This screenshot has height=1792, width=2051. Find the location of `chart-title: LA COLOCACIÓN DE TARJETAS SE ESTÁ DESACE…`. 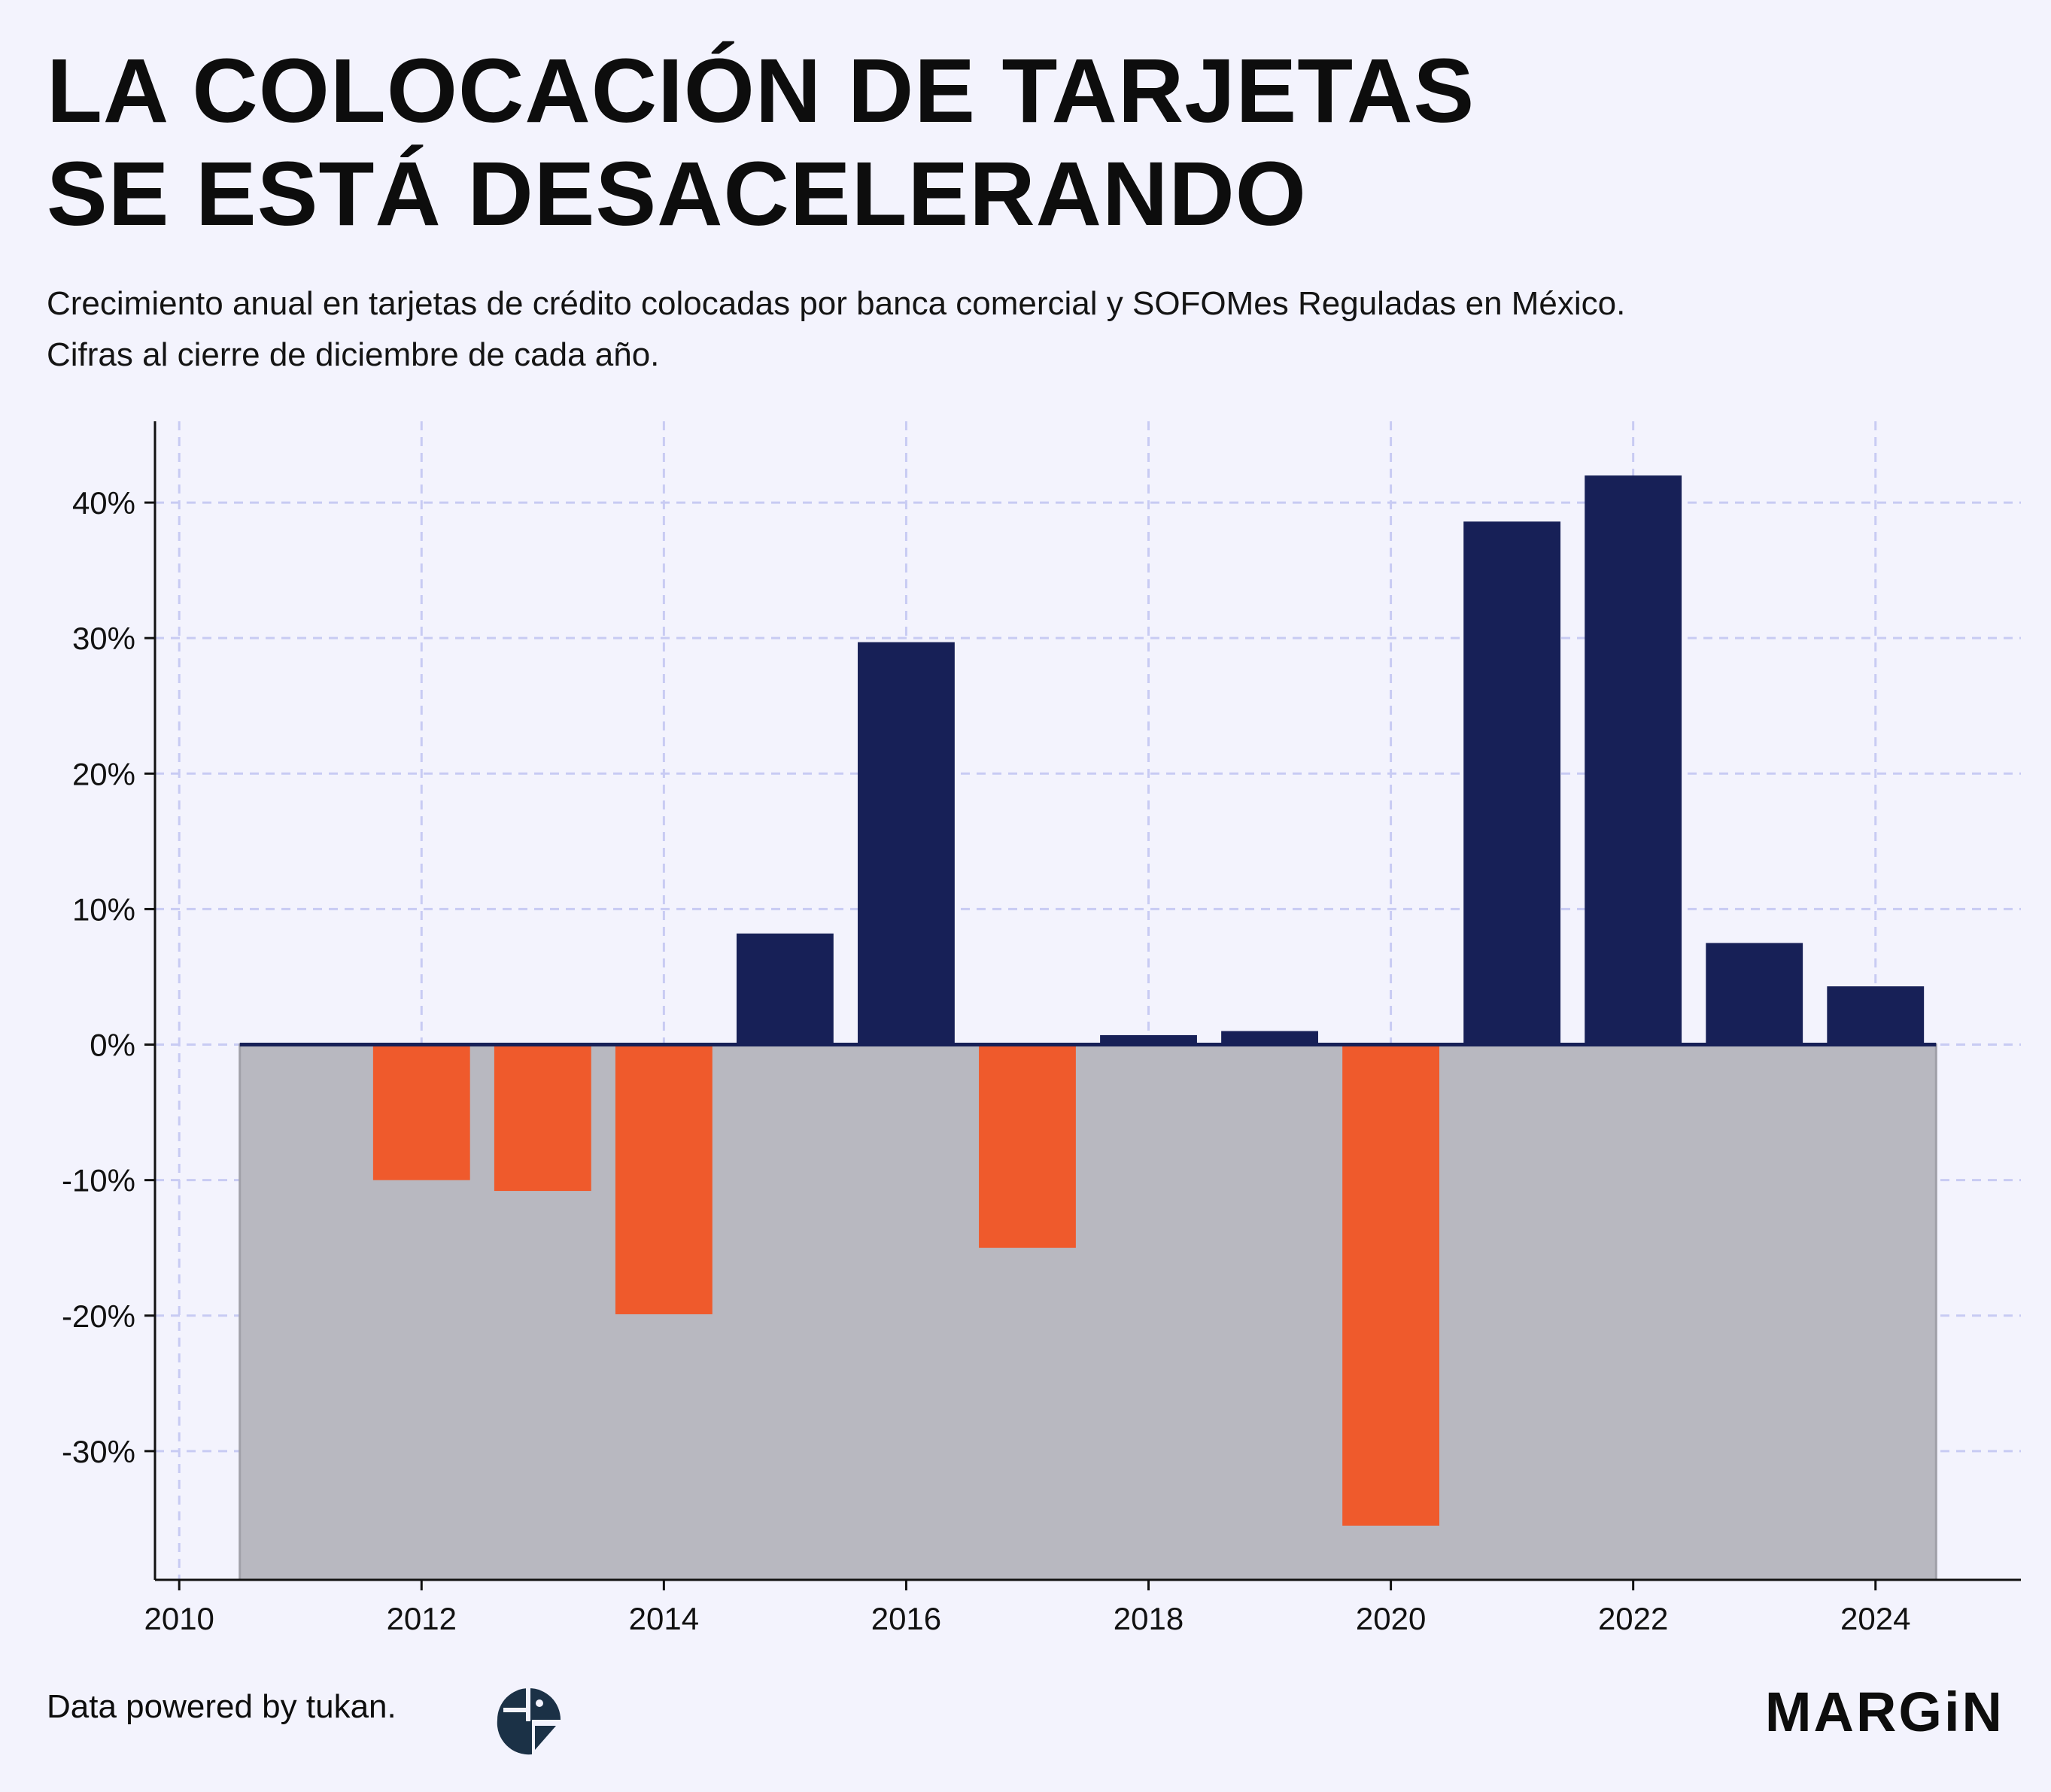

chart-title: LA COLOCACIÓN DE TARJETAS SE ESTÁ DESACE… is located at coordinates (761, 142).